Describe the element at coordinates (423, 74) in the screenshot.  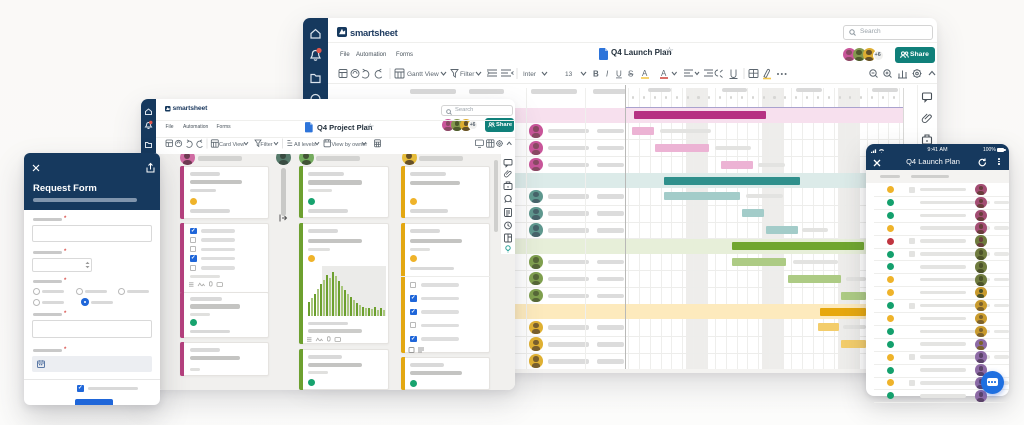
I see `svg-text: Gantt View` at that location.